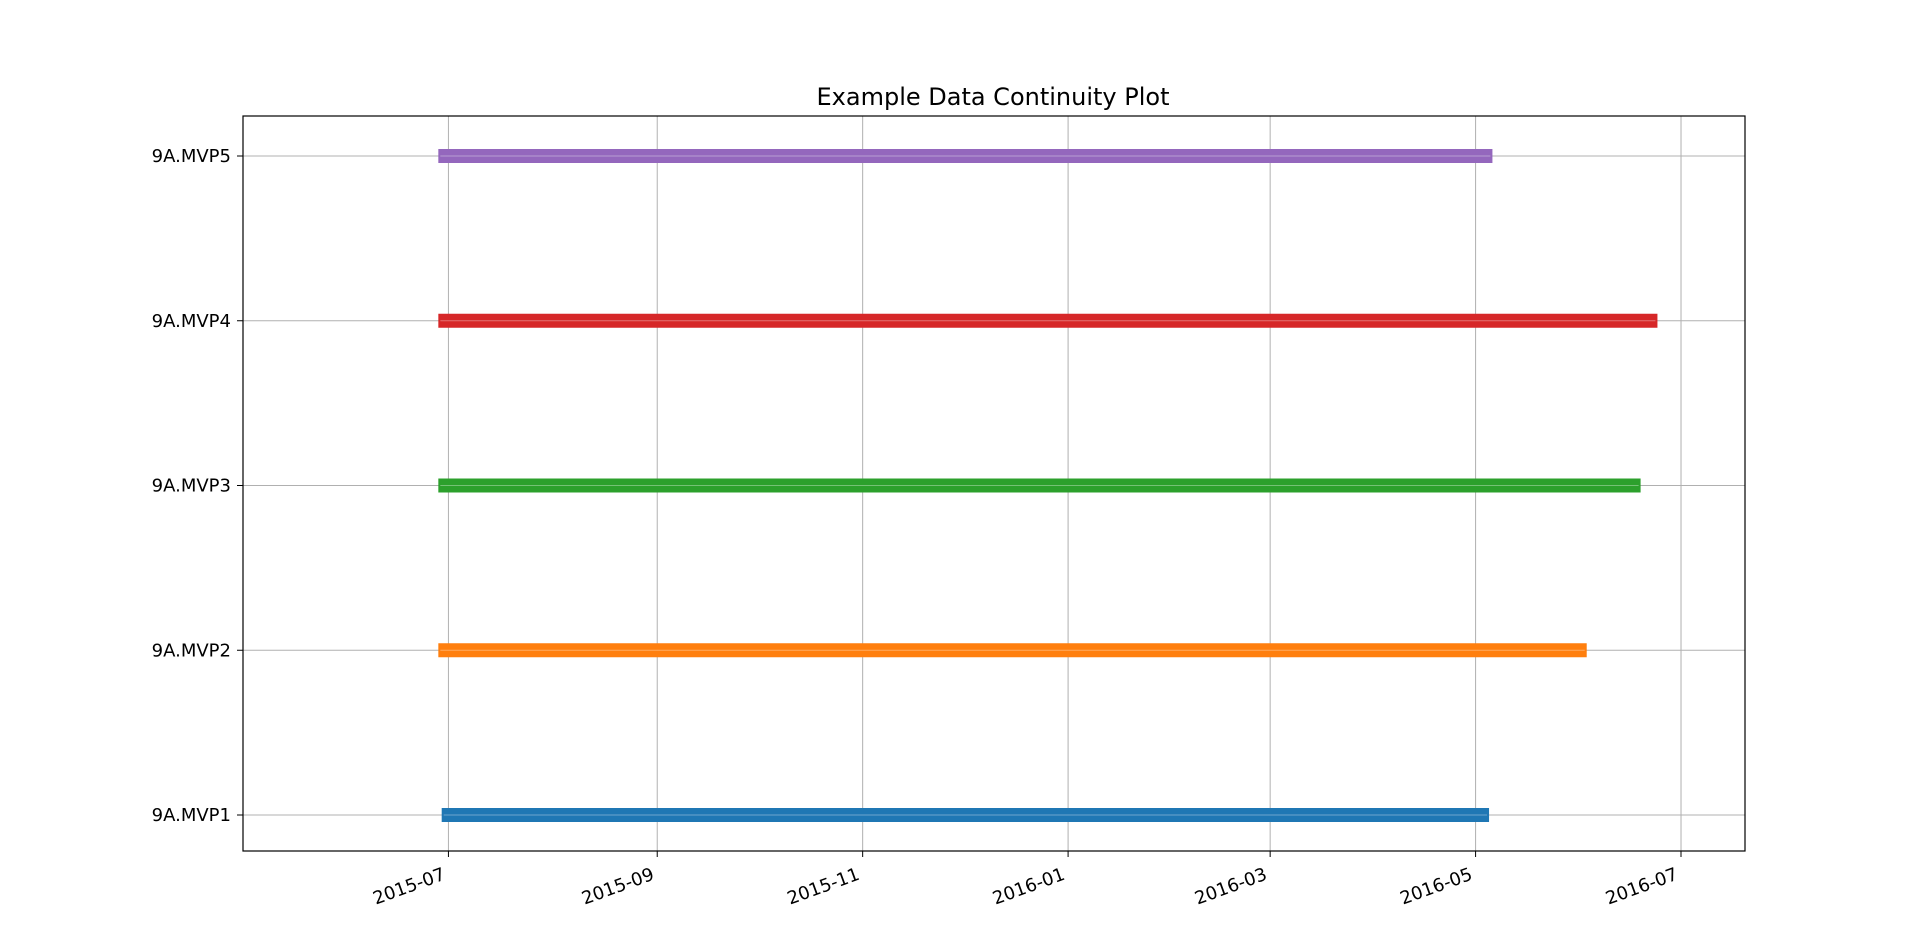 This screenshot has width=1920, height=952. What do you see at coordinates (1012, 650) in the screenshot?
I see `series-bar-9a-mvp2` at bounding box center [1012, 650].